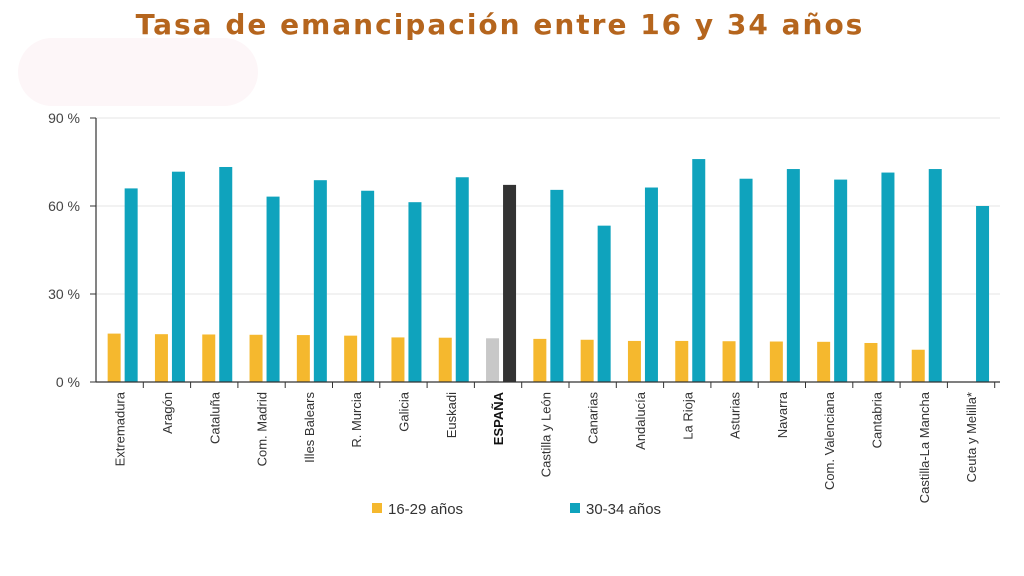  Describe the element at coordinates (120, 428) in the screenshot. I see `category-label: Extremadura` at that location.